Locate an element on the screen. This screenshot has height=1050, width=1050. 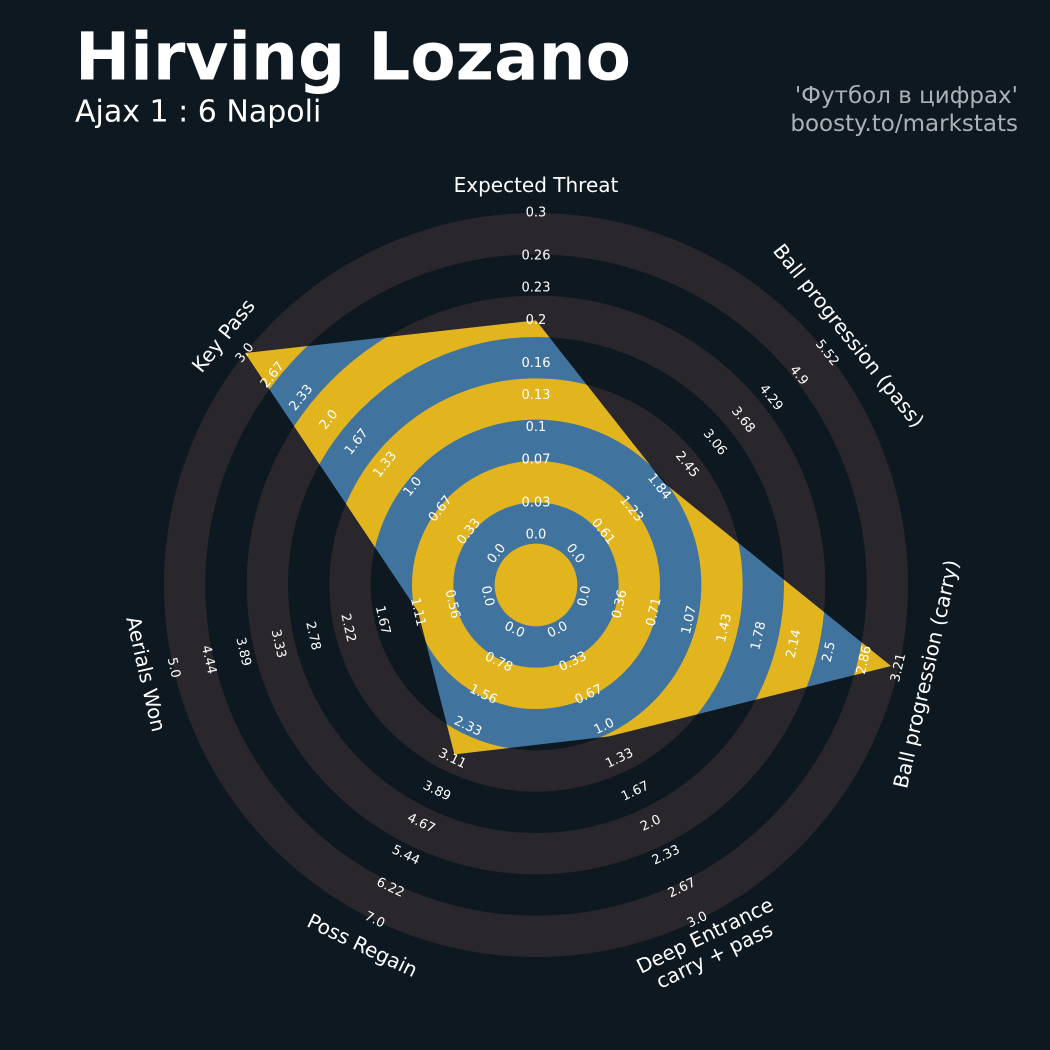
param-label: Expected Threat is located at coordinates (536, 185).